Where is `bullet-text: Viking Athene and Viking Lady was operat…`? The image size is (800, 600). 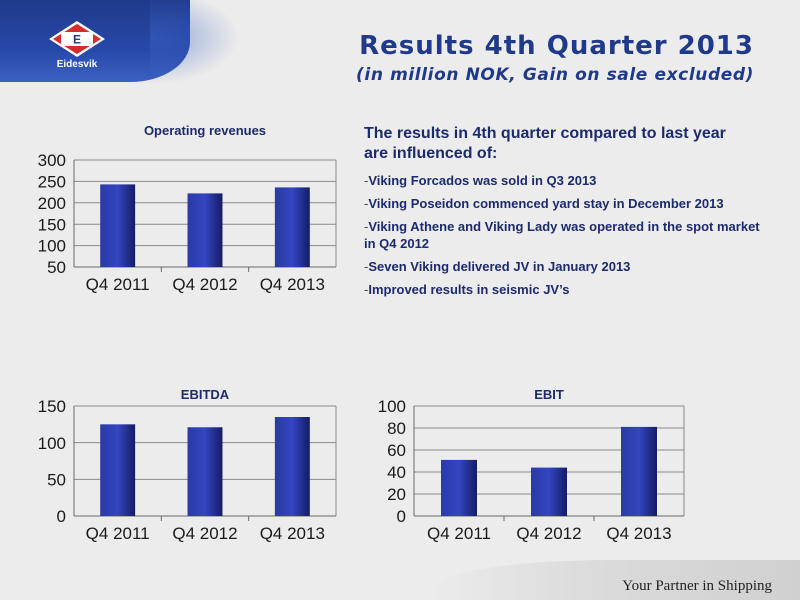
bullet-text: Viking Athene and Viking Lady was operat… is located at coordinates (562, 235).